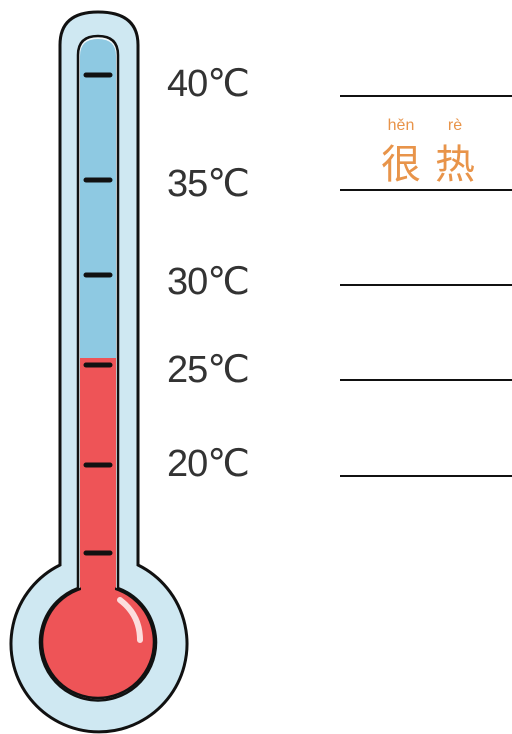  What do you see at coordinates (455, 165) in the screenshot?
I see `character: 热` at bounding box center [455, 165].